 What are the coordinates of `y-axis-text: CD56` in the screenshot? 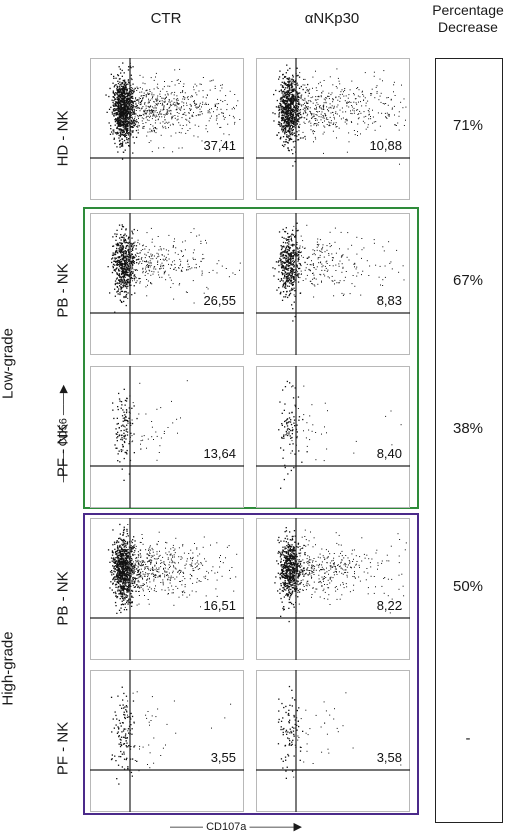 It's located at (63, 432).